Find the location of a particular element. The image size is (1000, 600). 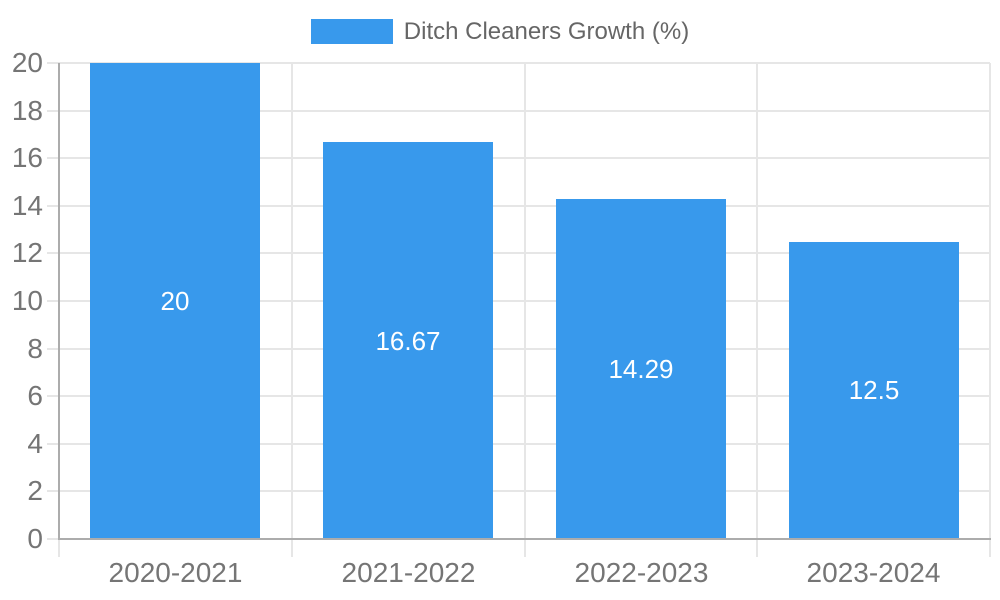

chart-legend: Ditch Cleaners Growth (%) is located at coordinates (500, 31).